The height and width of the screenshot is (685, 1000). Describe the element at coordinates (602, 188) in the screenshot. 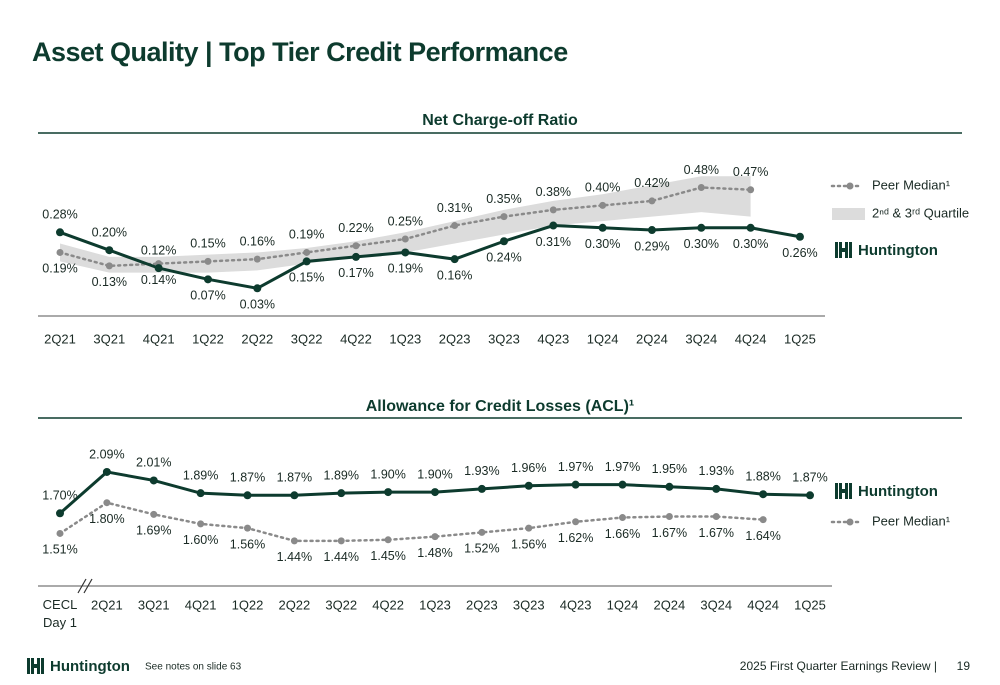

I see `data-label: 0.40%` at that location.